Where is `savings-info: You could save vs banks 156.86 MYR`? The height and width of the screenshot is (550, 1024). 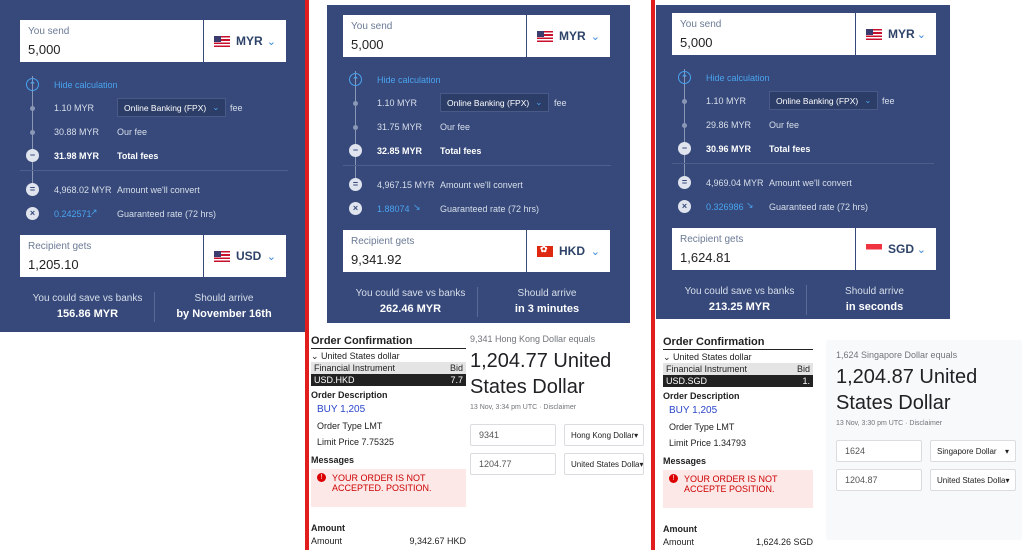
savings-info: You could save vs banks 156.86 MYR is located at coordinates (87, 306).